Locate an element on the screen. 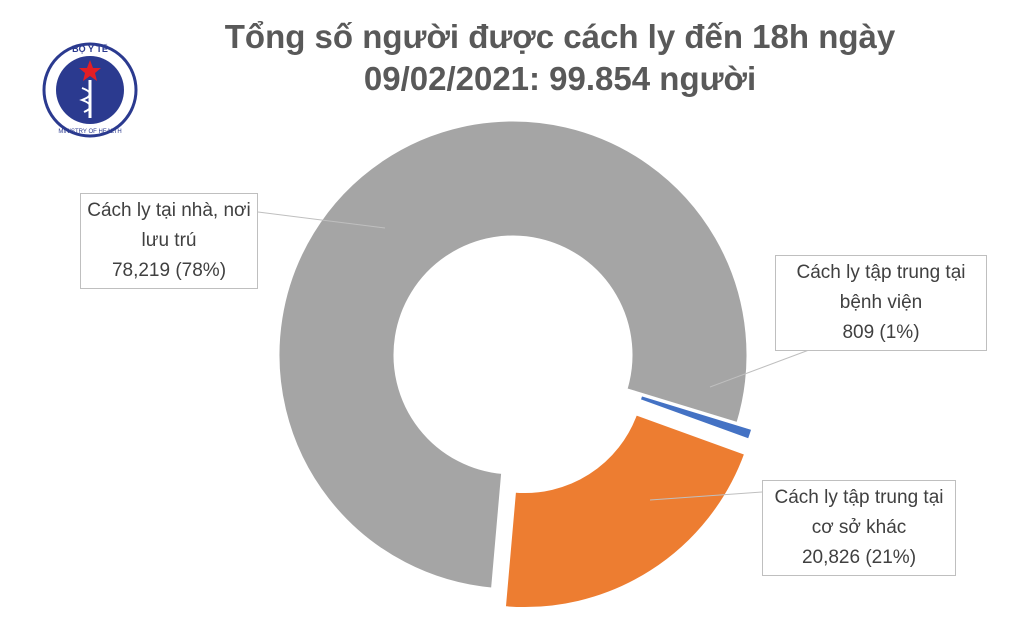 The image size is (1036, 621). value-label: 809 (1%) is located at coordinates (881, 332).